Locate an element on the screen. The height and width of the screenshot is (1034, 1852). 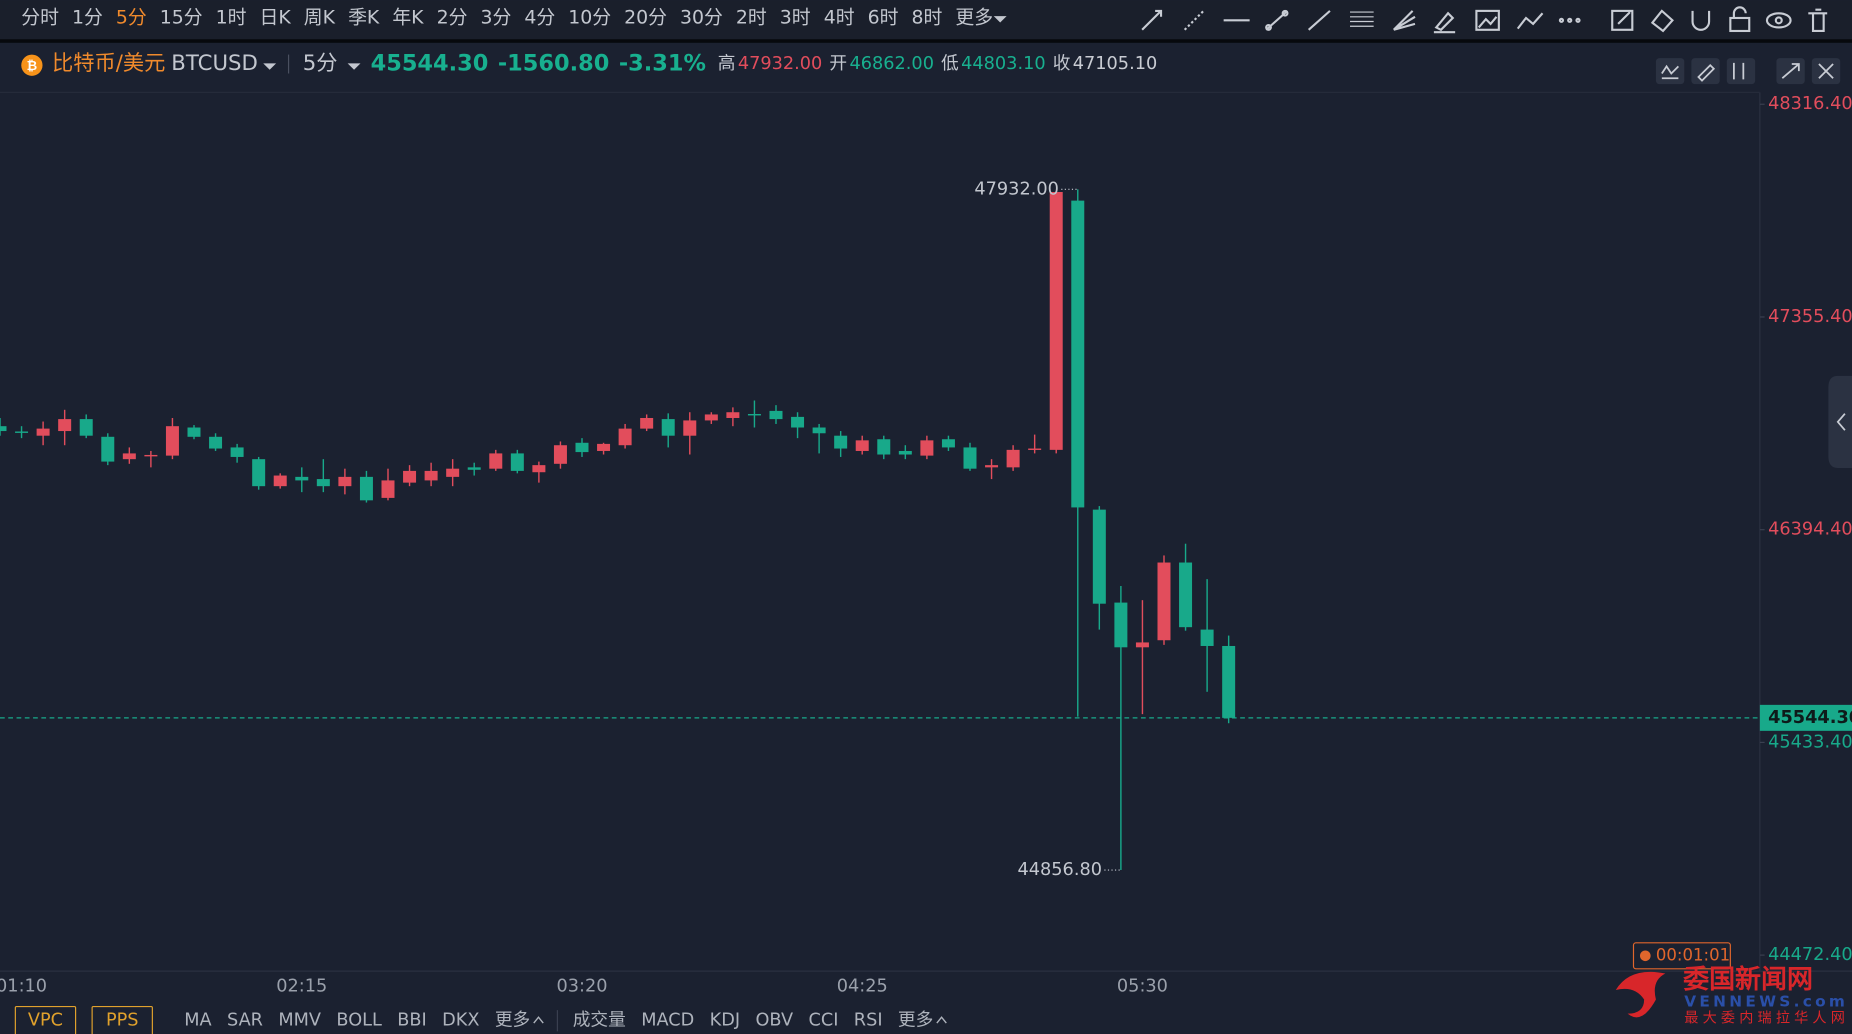
indicator-tab: MMV is located at coordinates (299, 1021).